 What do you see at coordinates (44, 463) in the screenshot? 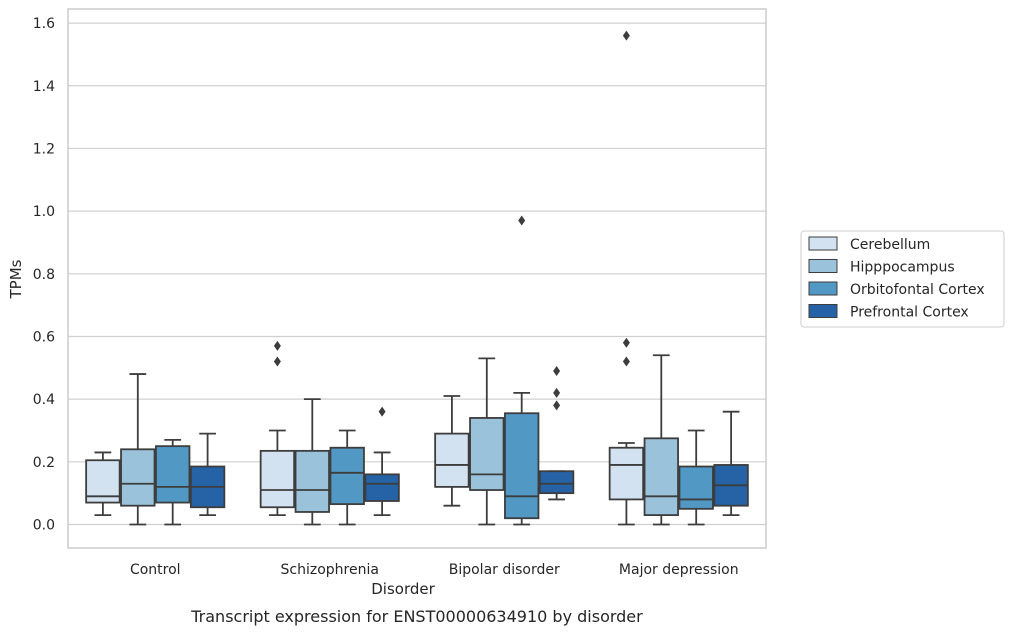
I see `y-tick-label: 0.2` at bounding box center [44, 463].